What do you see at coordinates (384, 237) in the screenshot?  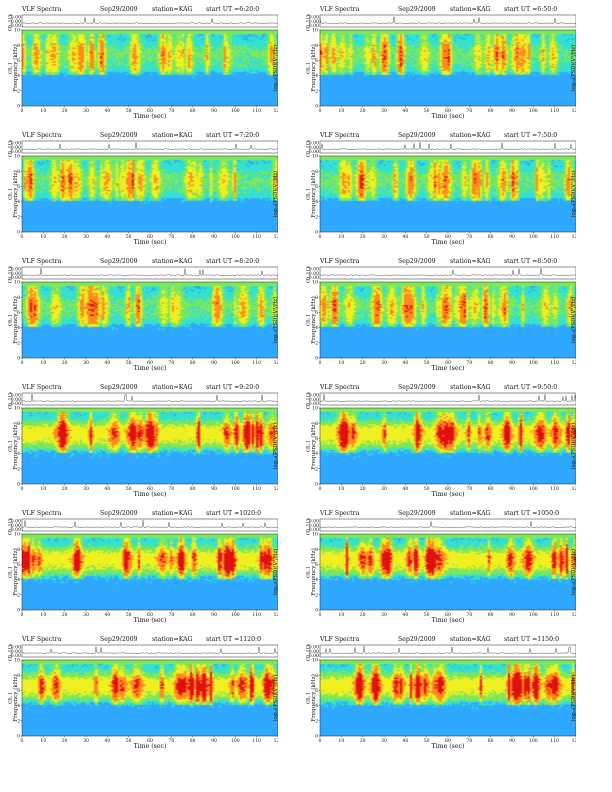 I see `x-tick-label: 30` at bounding box center [384, 237].